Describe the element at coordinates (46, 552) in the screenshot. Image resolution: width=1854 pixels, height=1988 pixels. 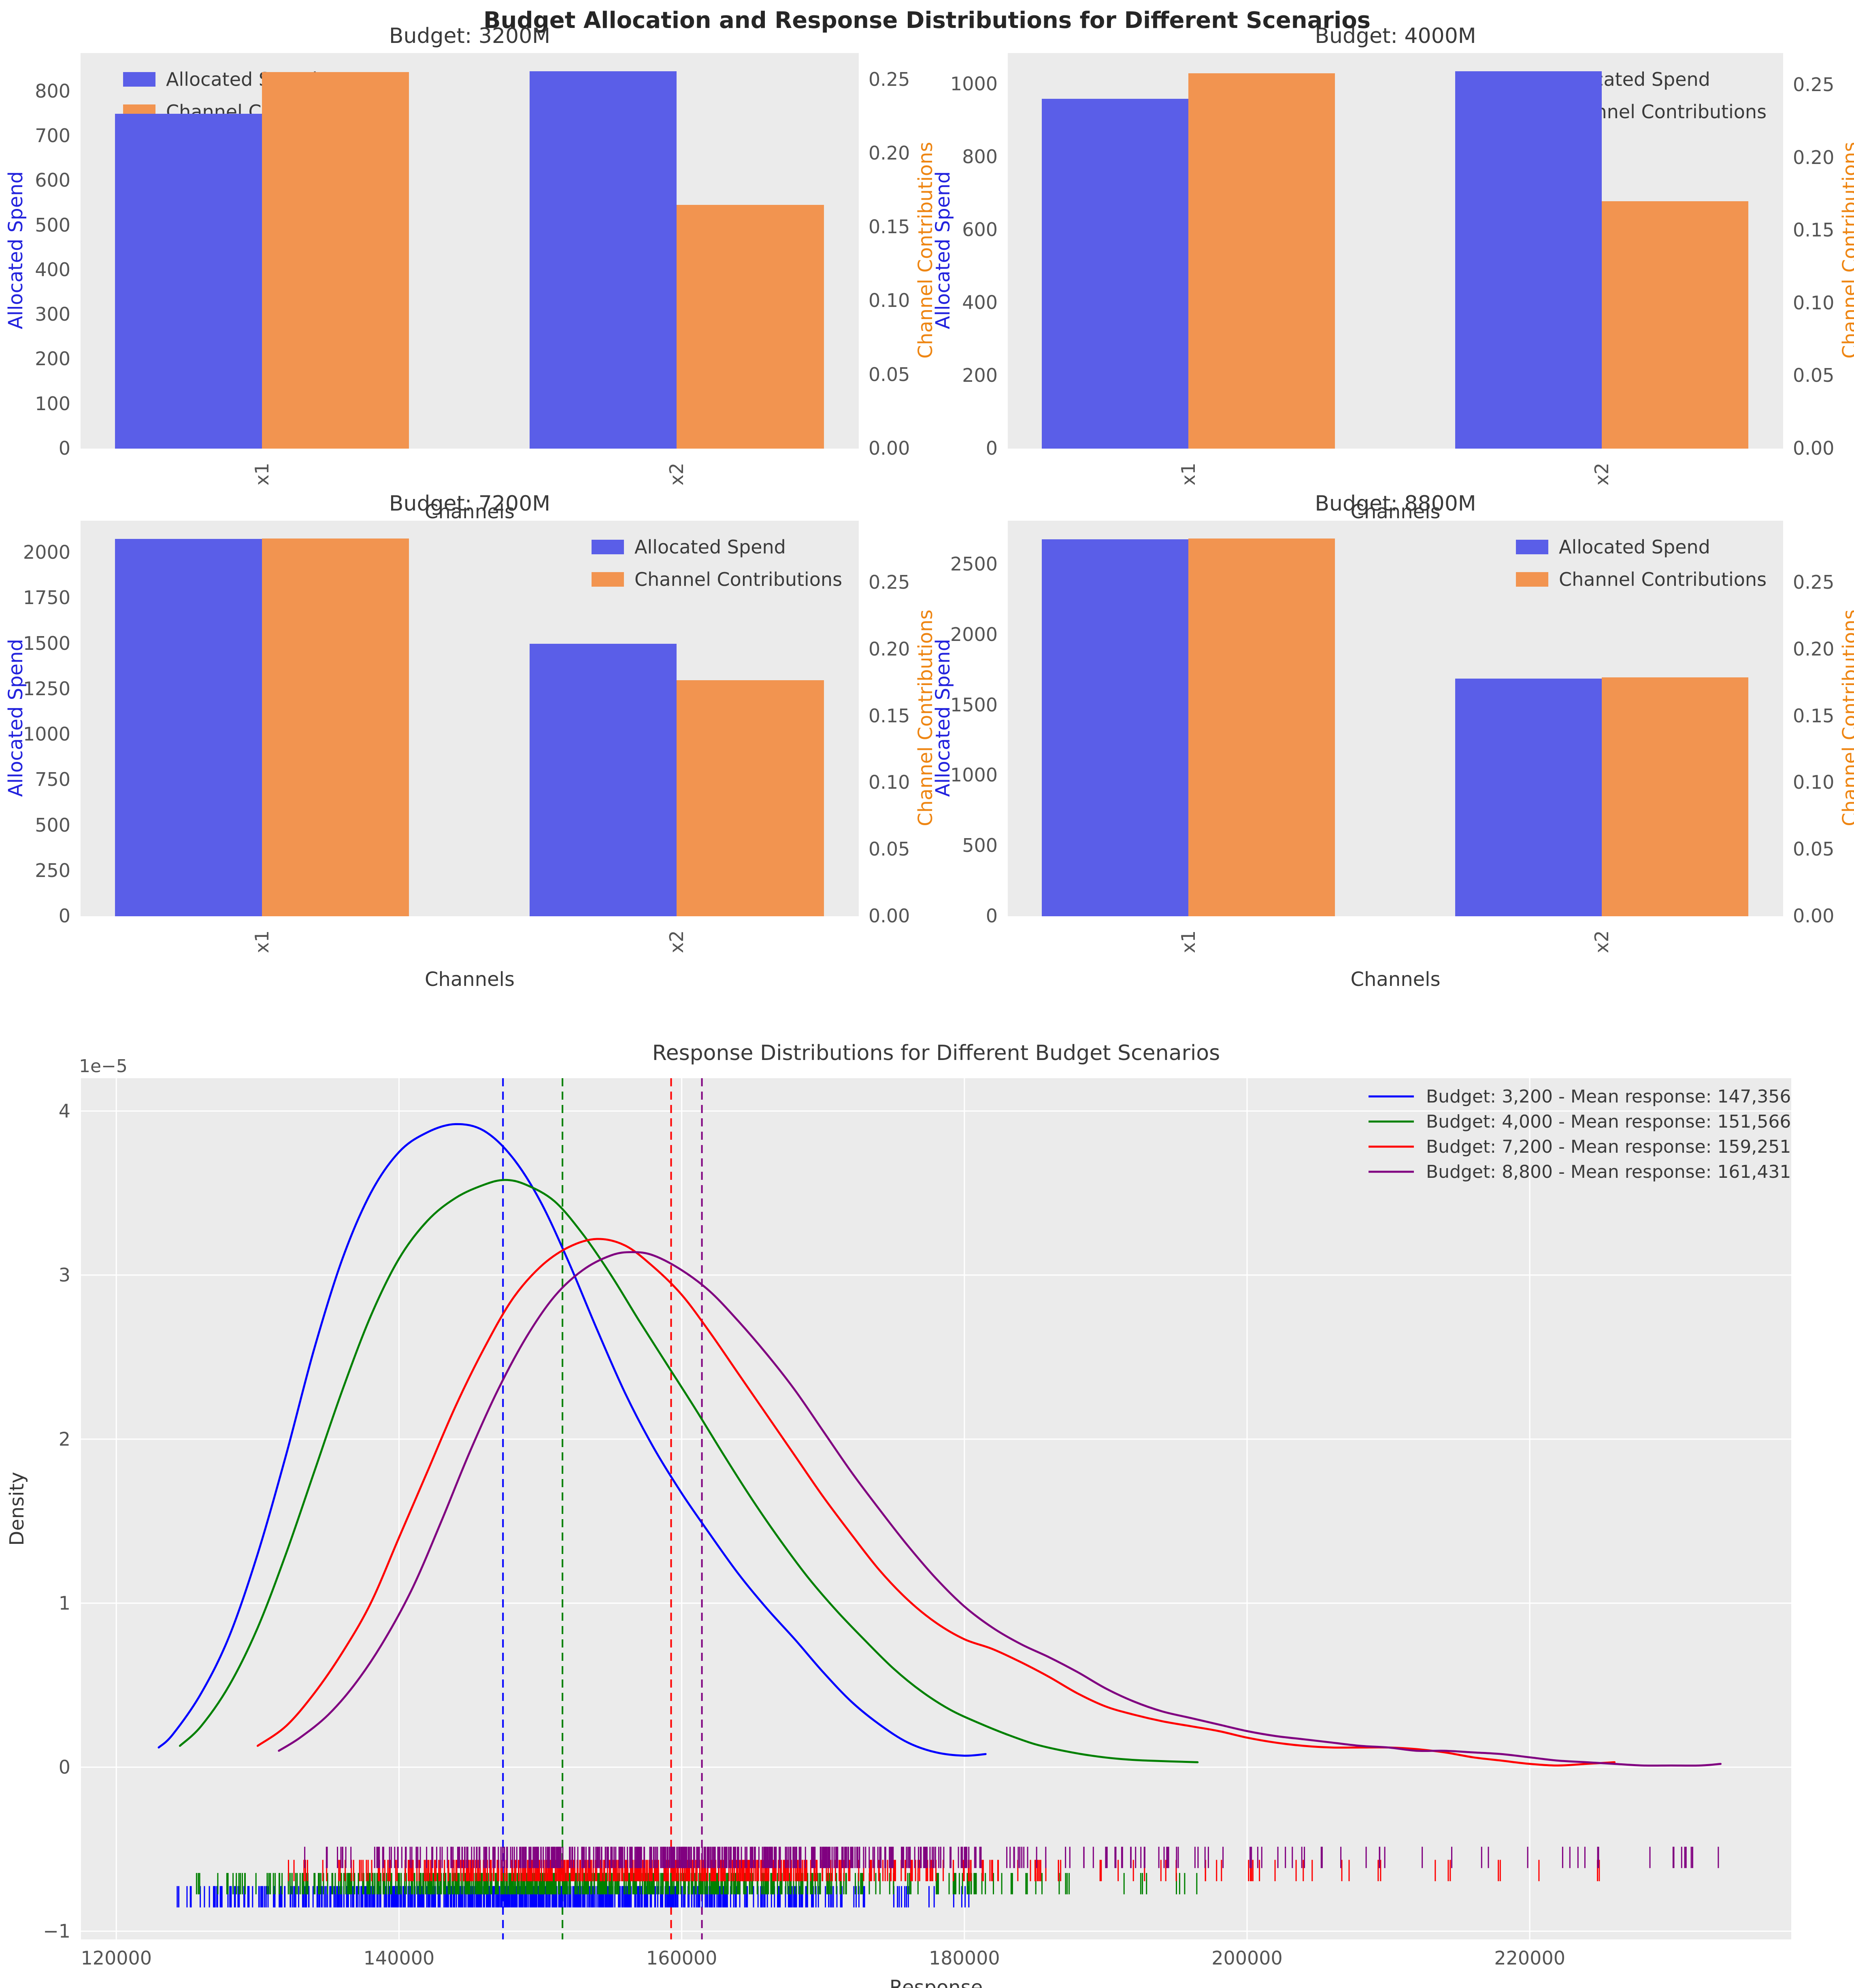
I see `left-tick-label: 2000` at that location.